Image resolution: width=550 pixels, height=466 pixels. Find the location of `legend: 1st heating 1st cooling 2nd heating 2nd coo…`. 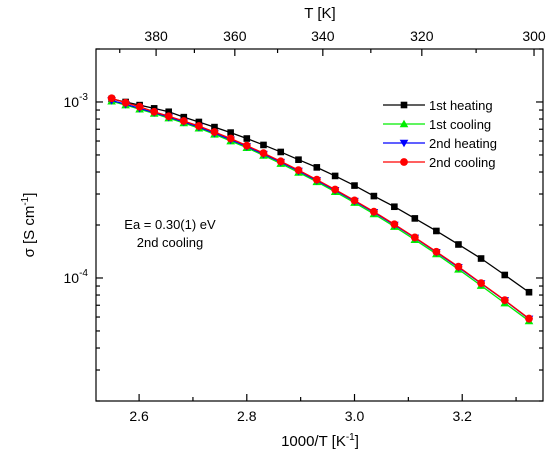

legend: 1st heating 1st cooling 2nd heating 2nd coo… is located at coordinates (440, 134).